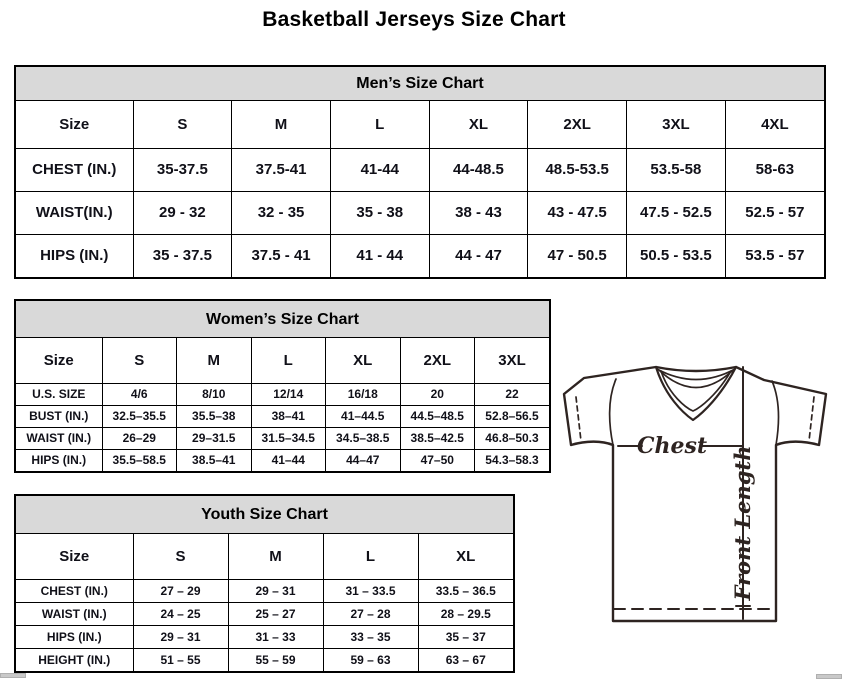  I want to click on measurement-value-cell: 37.5-41, so click(281, 169).